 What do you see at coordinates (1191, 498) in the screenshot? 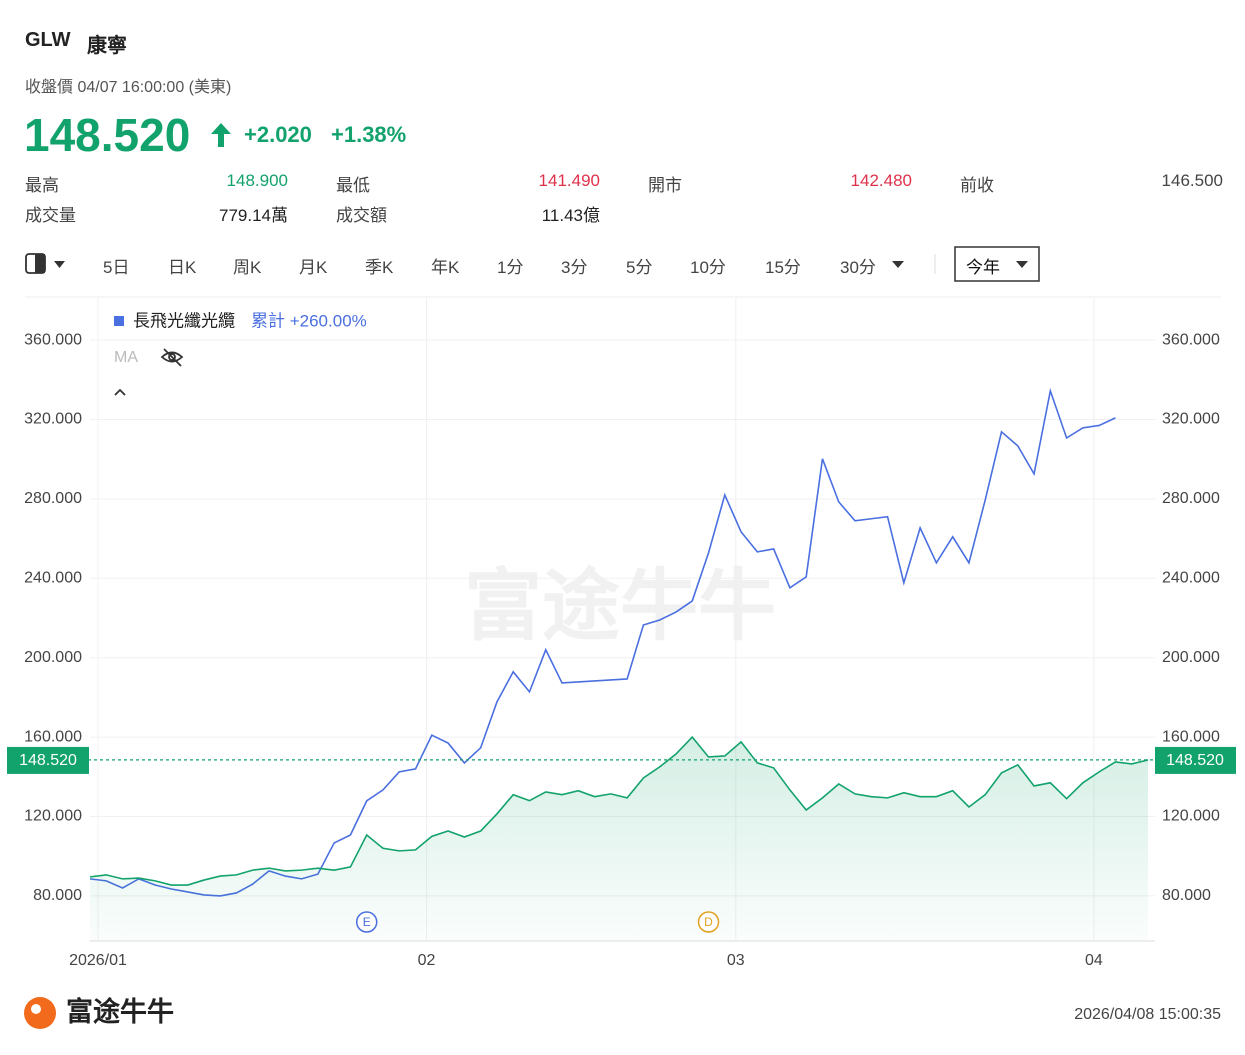
I see `y-tick-label-right: 280.000` at bounding box center [1191, 498].